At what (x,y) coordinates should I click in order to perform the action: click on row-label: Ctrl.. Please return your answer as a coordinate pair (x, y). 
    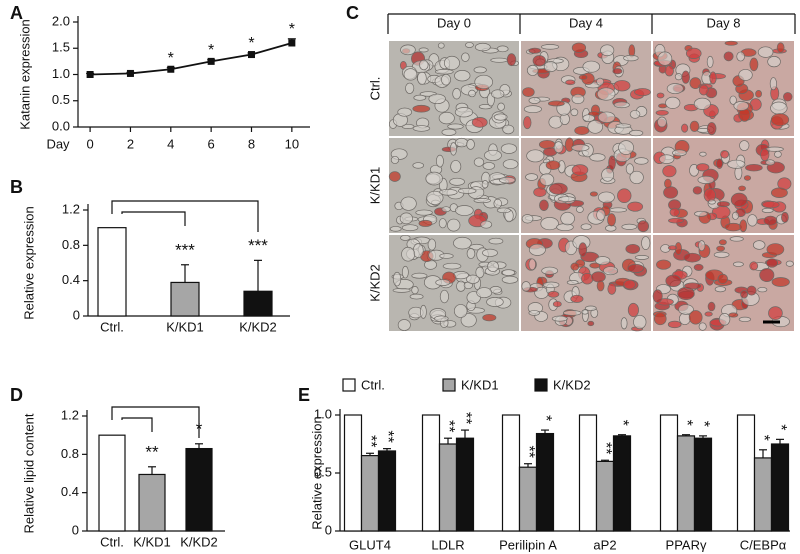
    Looking at the image, I should click on (374, 89).